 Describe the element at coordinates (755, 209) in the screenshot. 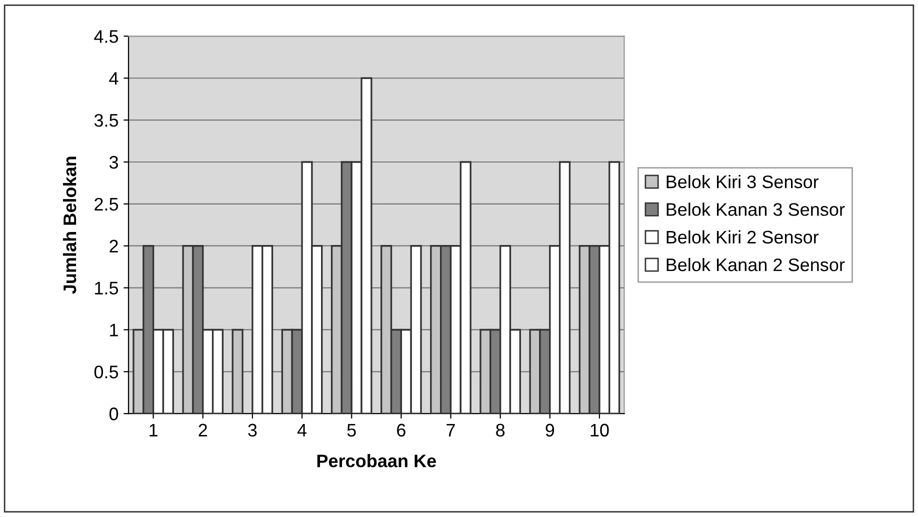

I see `legend-label: Belok Kanan 3 Sensor` at that location.